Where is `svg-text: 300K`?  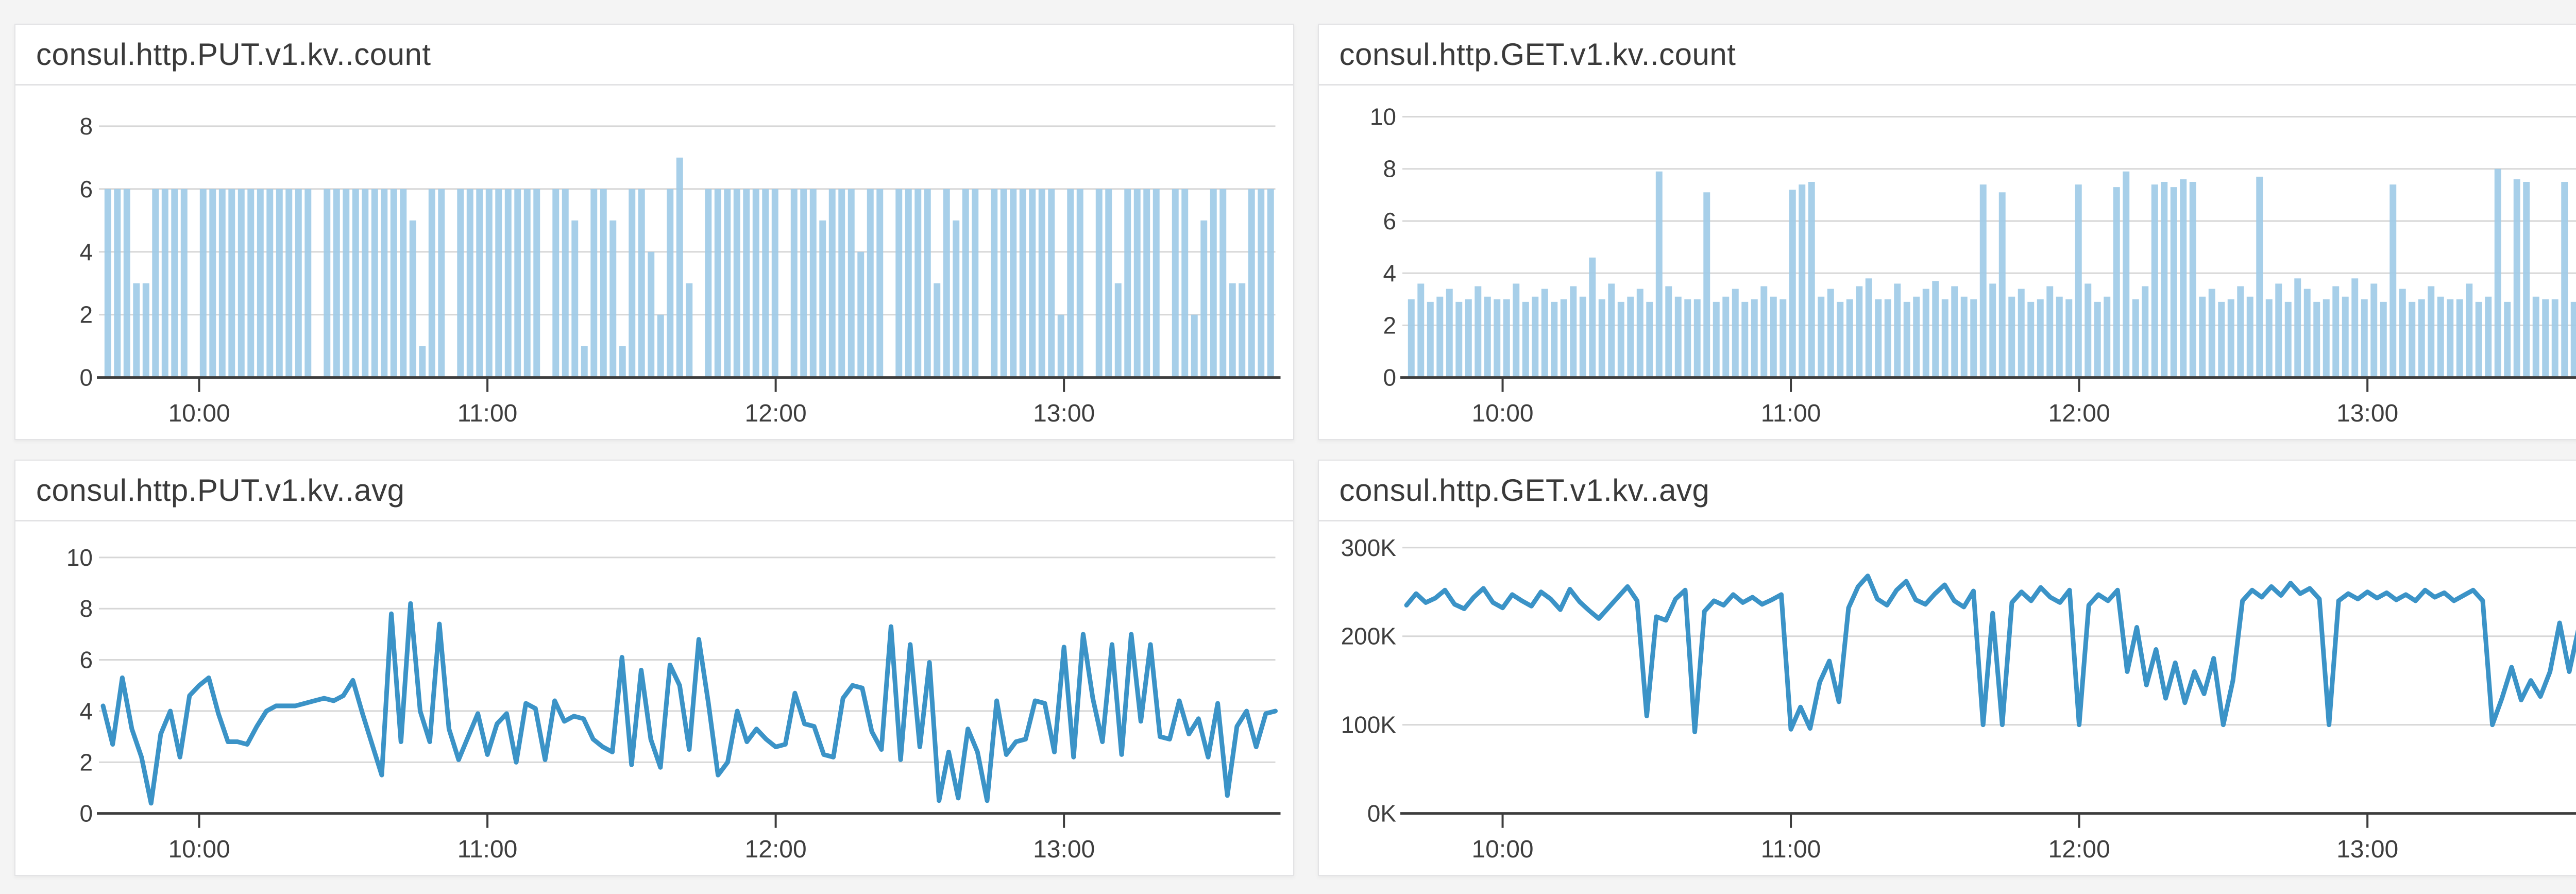
svg-text: 300K is located at coordinates (1368, 547).